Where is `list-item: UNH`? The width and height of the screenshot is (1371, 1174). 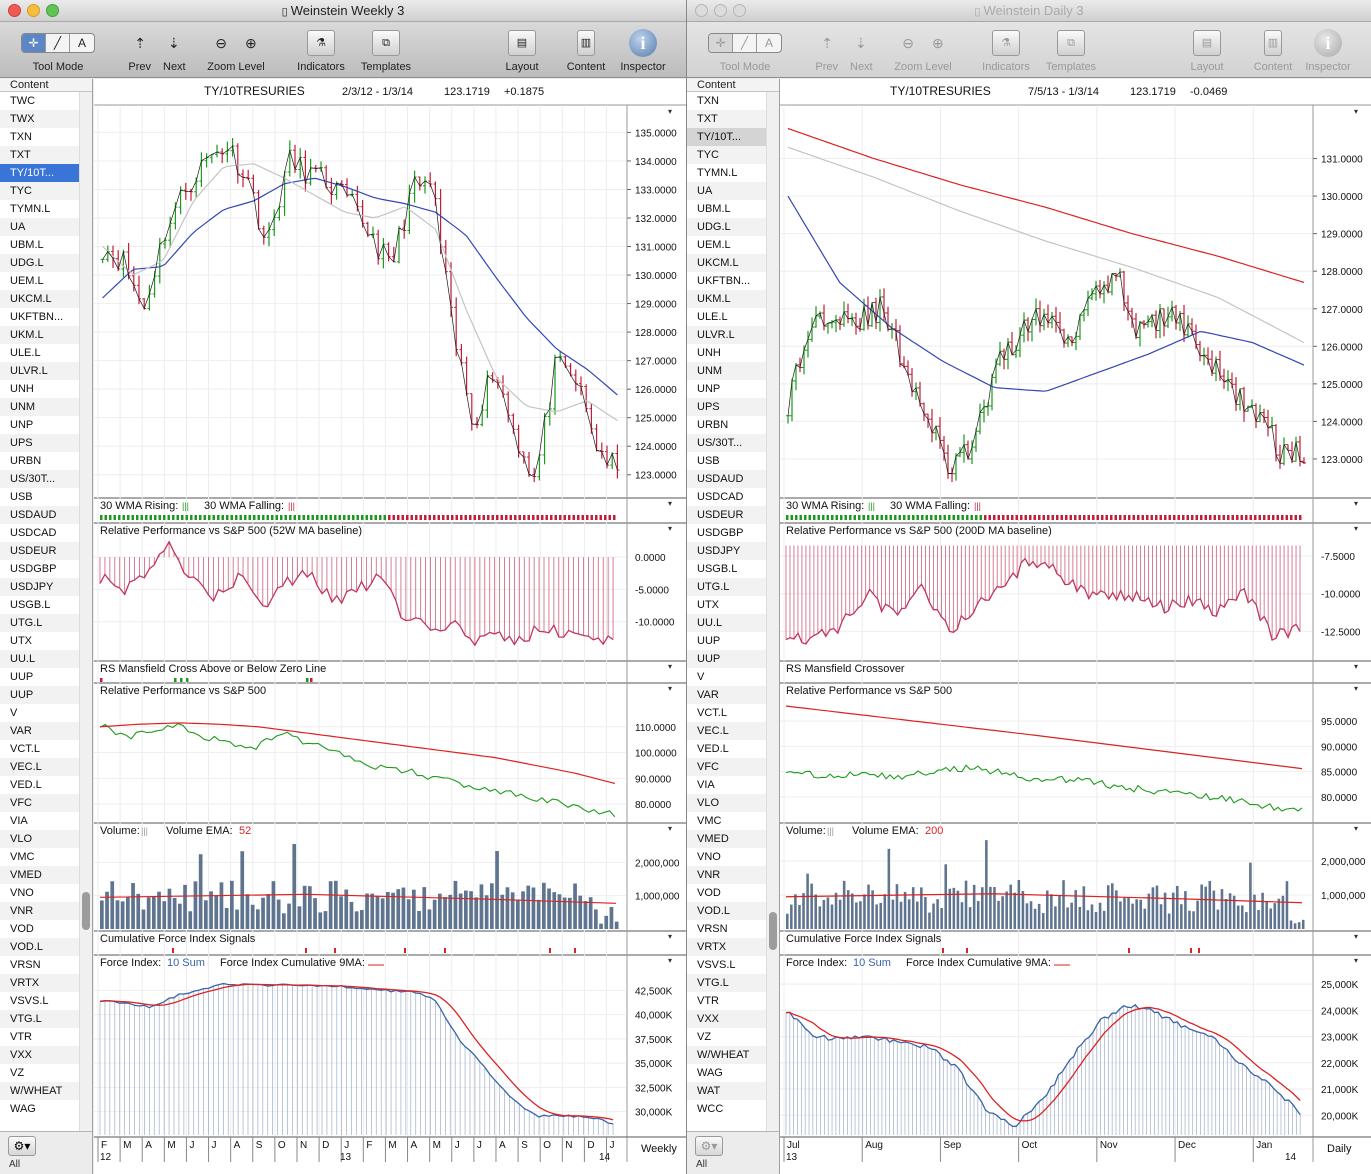
list-item: UNH is located at coordinates (22, 389).